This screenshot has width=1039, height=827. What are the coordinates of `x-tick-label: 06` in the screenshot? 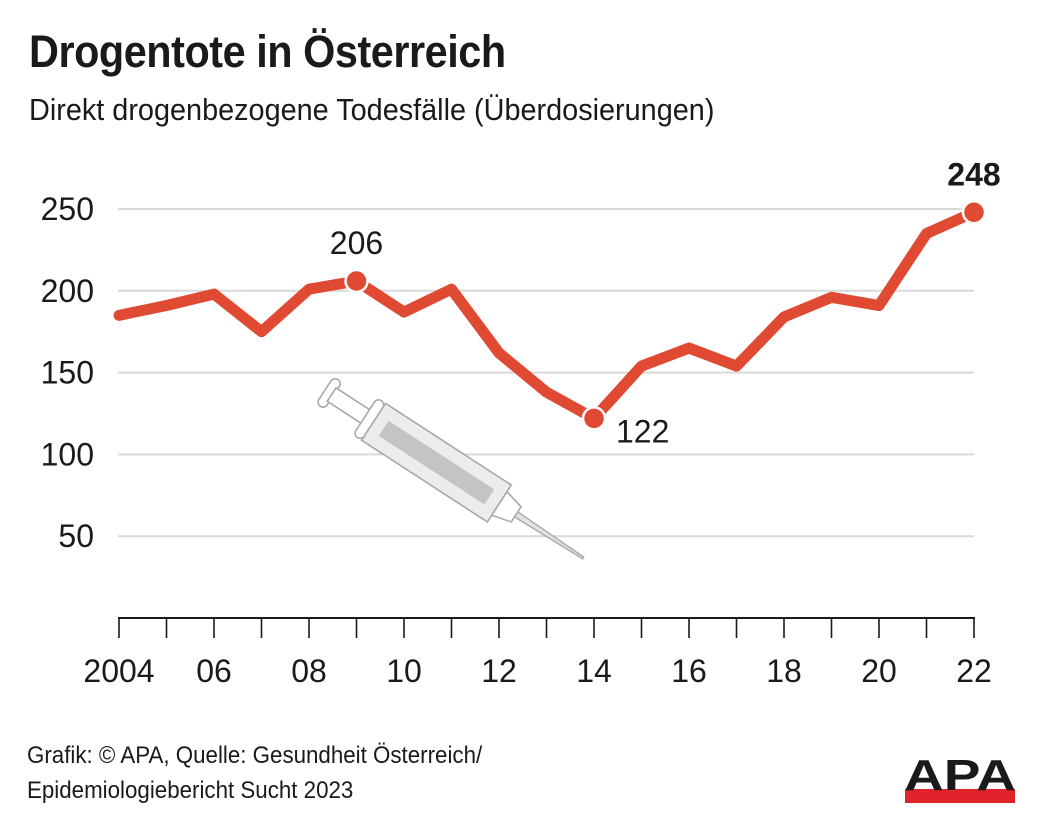 It's located at (214, 671).